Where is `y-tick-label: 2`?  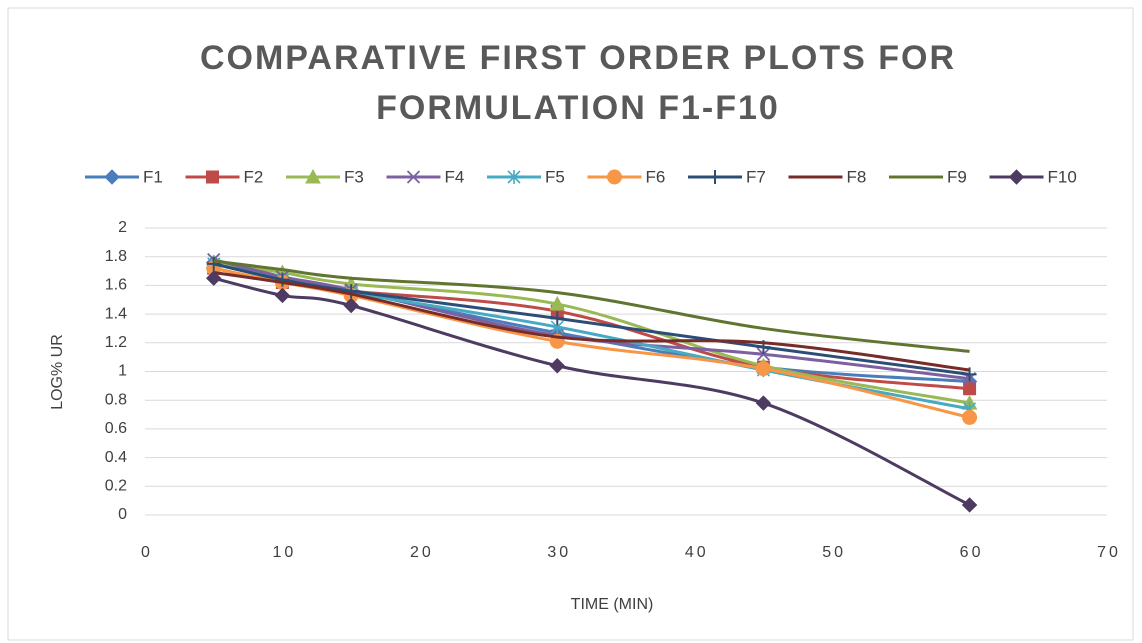 y-tick-label: 2 is located at coordinates (122, 227).